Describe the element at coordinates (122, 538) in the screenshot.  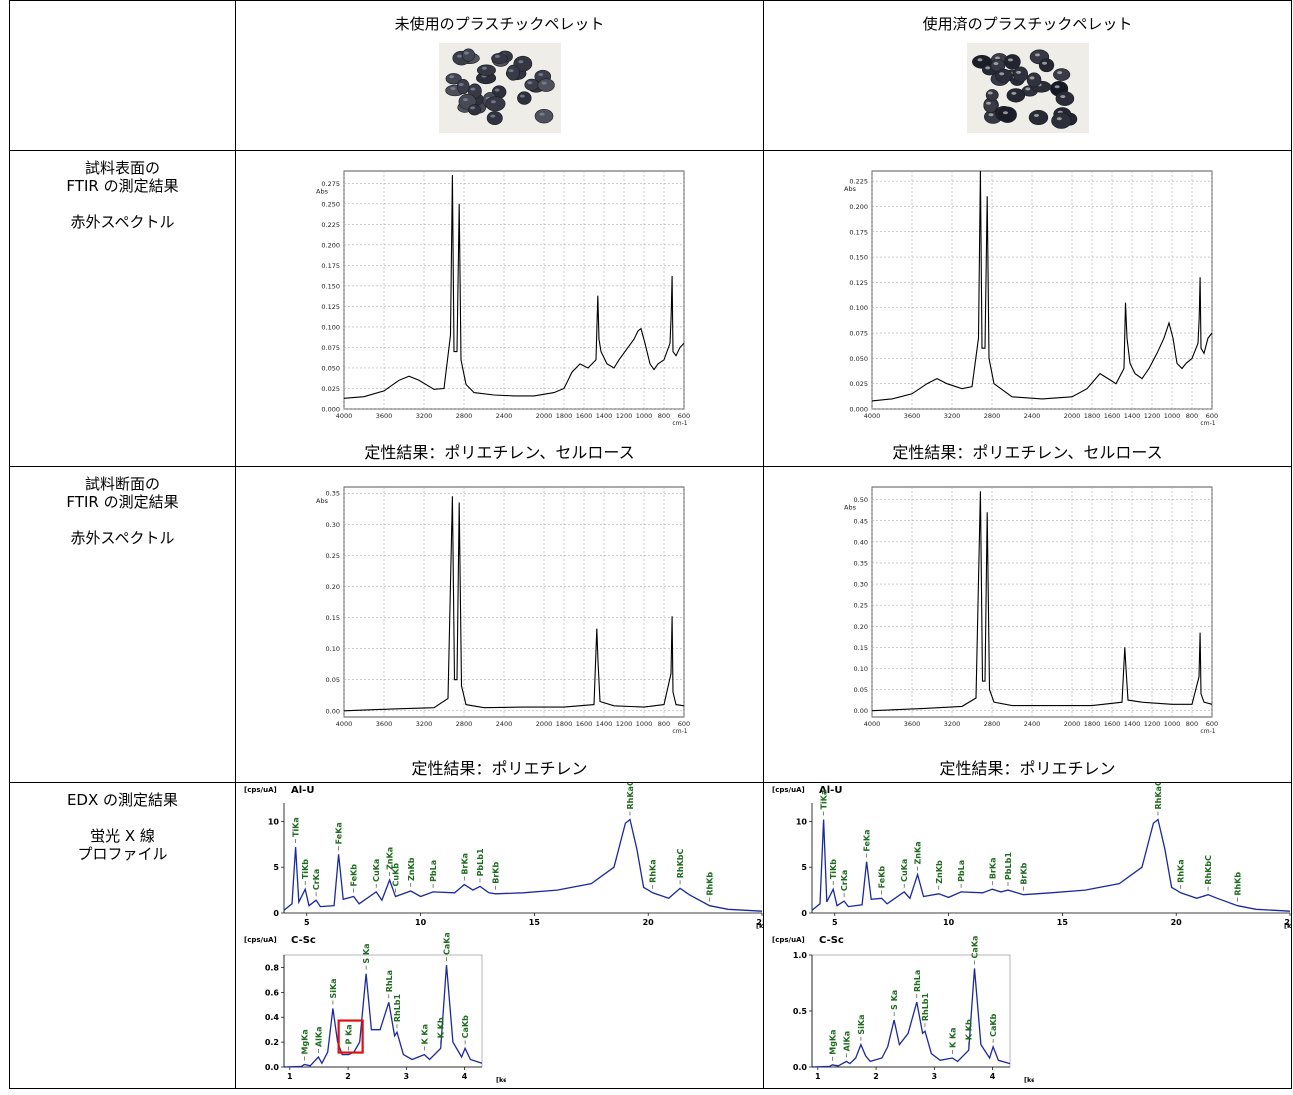
I see `section-label-3: 赤外スペクトル` at that location.